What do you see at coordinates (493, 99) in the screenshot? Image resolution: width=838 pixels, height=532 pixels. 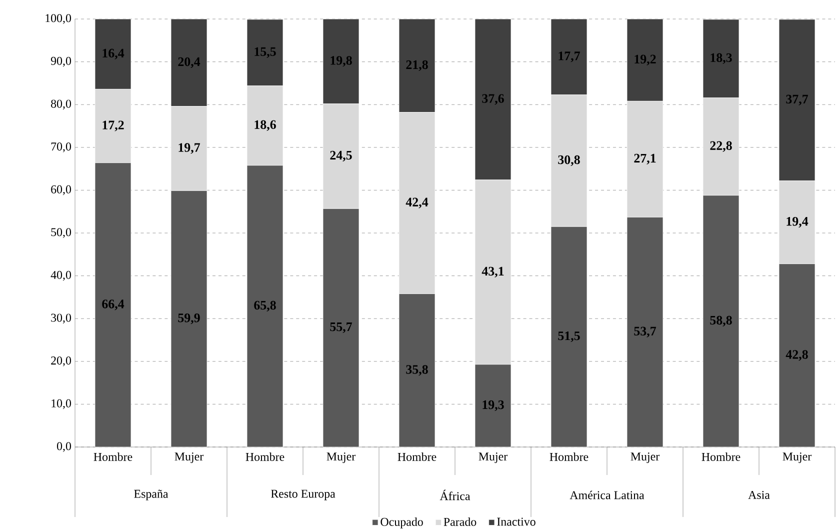 I see `data-label: 37,6` at bounding box center [493, 99].